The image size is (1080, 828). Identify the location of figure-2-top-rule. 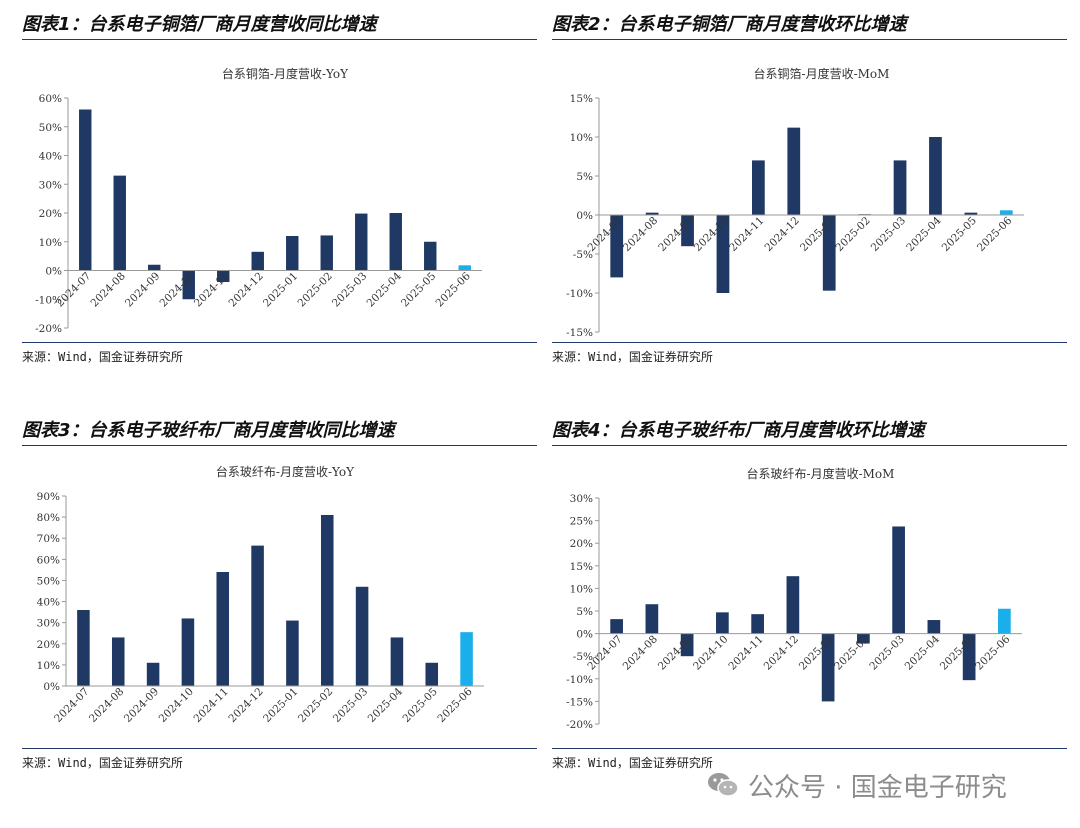
(809, 39).